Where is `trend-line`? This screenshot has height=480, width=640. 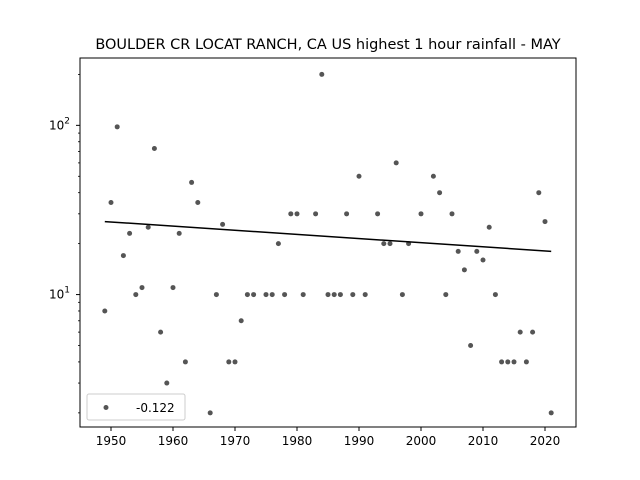 trend-line is located at coordinates (328, 236).